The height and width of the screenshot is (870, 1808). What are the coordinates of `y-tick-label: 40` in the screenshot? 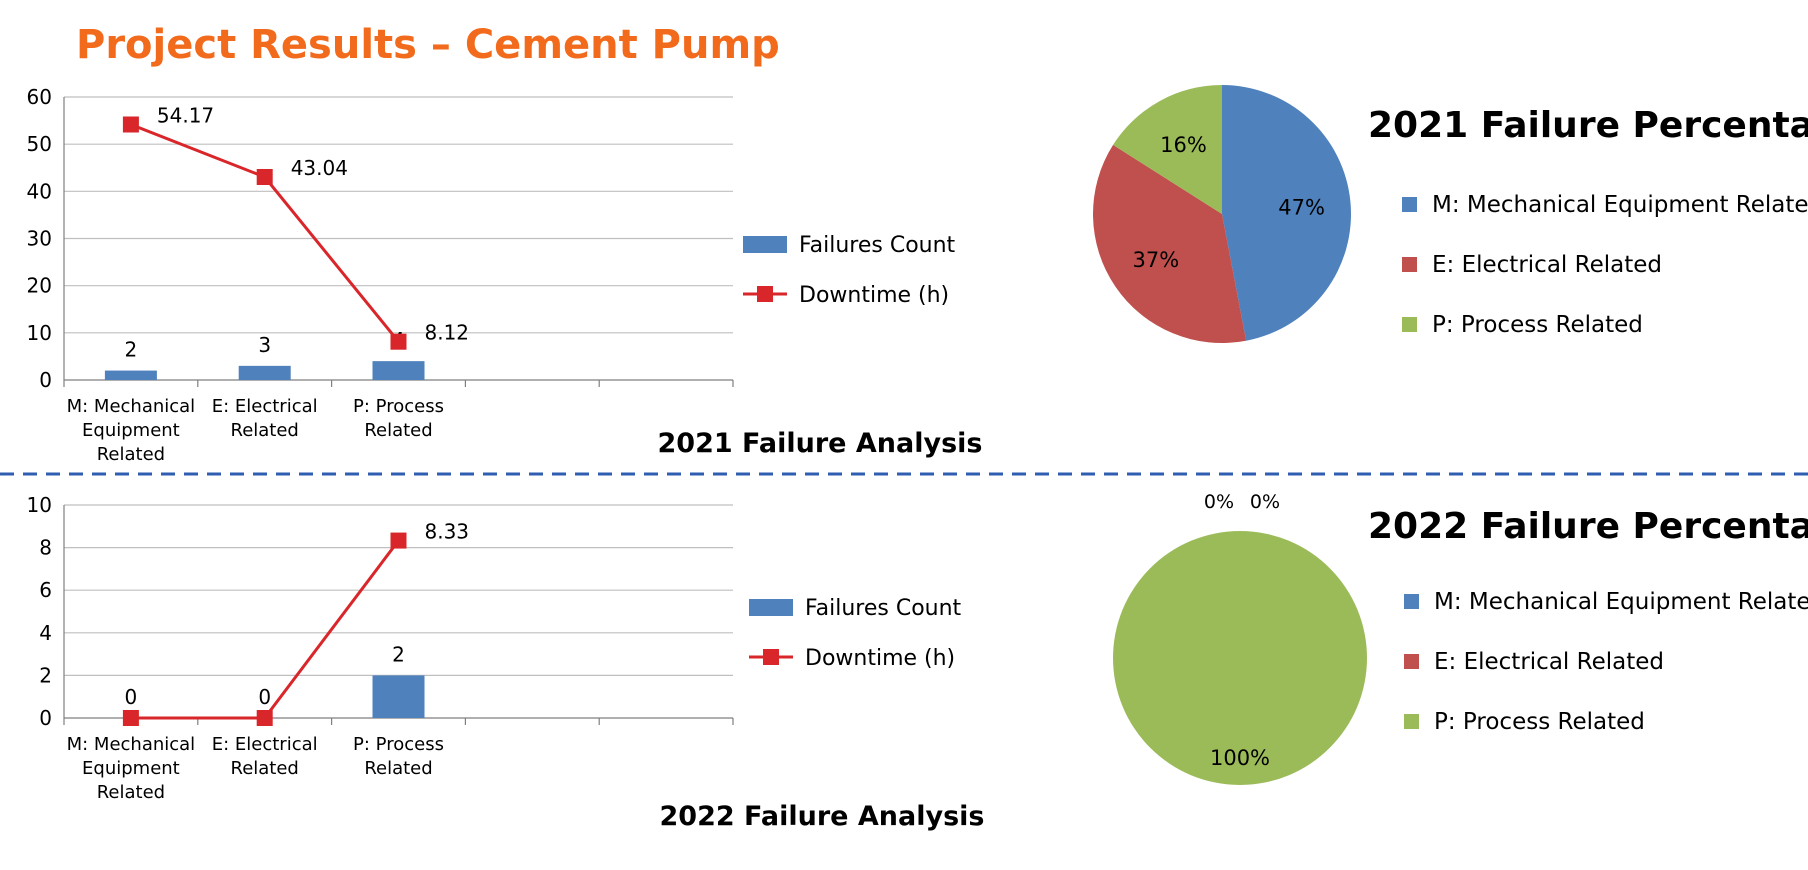 It's located at (39, 191).